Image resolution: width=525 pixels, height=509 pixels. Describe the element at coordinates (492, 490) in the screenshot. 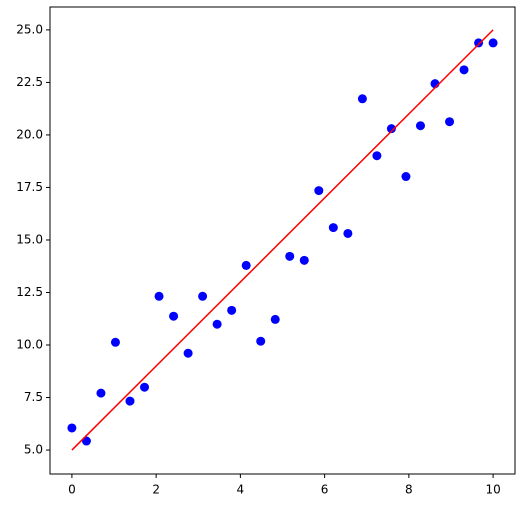

I see `x-tick-label: 10` at that location.